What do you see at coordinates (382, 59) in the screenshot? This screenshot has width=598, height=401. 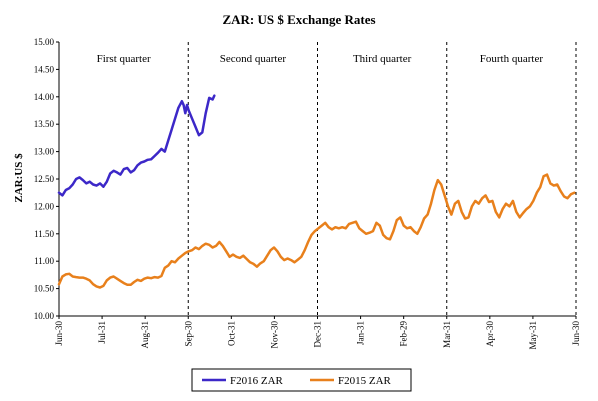 I see `quarter-label: Third quarter` at bounding box center [382, 59].